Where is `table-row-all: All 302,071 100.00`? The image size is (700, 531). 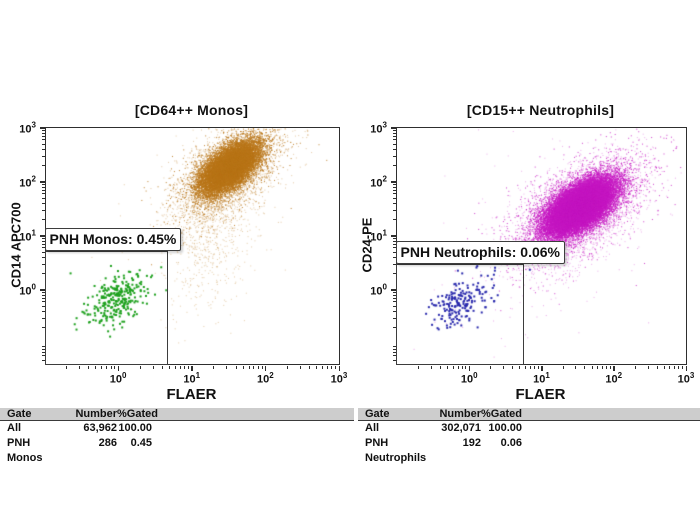 table-row-all: All 302,071 100.00 is located at coordinates (529, 428).